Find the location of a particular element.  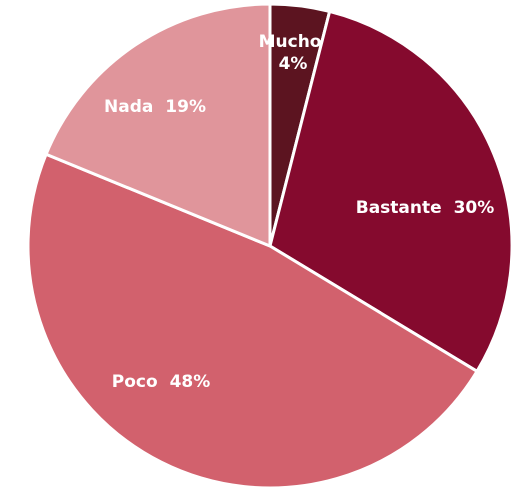

slice-label-poco-name: Poco is located at coordinates (135, 382).